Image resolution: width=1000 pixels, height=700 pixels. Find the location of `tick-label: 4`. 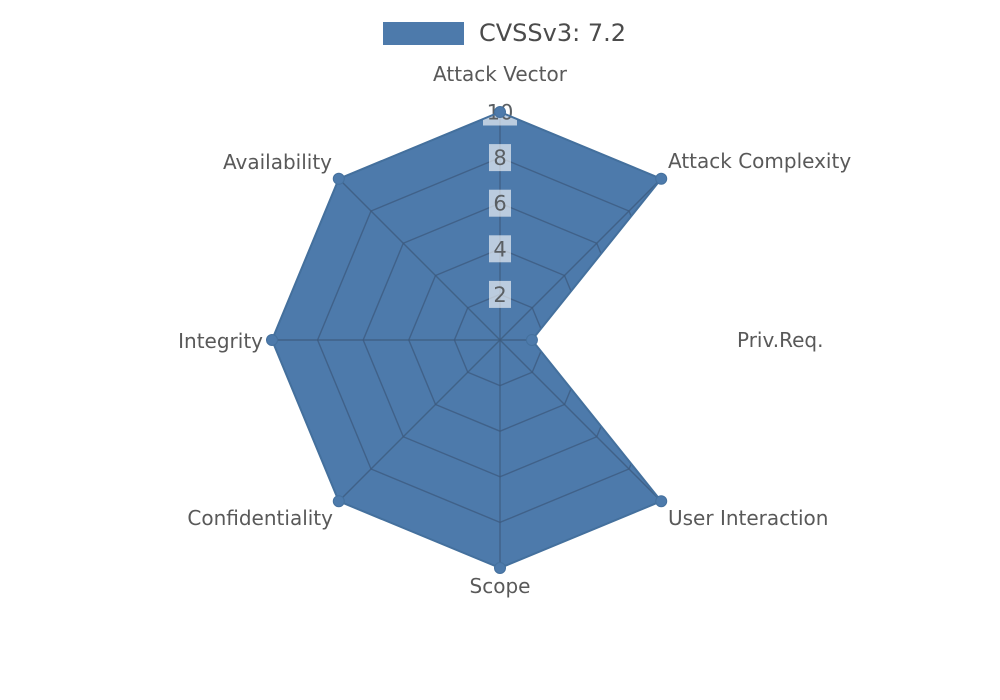

tick-label: 4 is located at coordinates (499, 249).